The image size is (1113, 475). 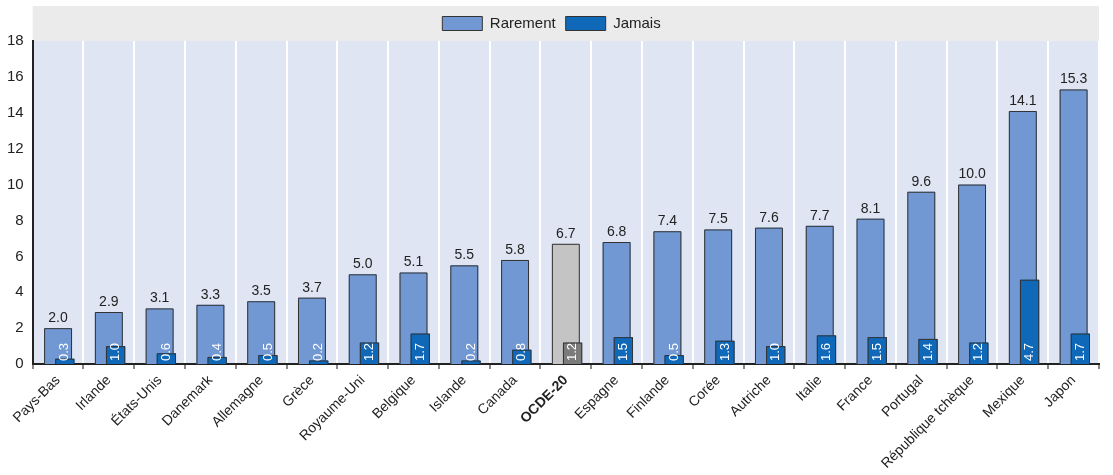 What do you see at coordinates (413, 261) in the screenshot?
I see `data-label: 5.1` at bounding box center [413, 261].